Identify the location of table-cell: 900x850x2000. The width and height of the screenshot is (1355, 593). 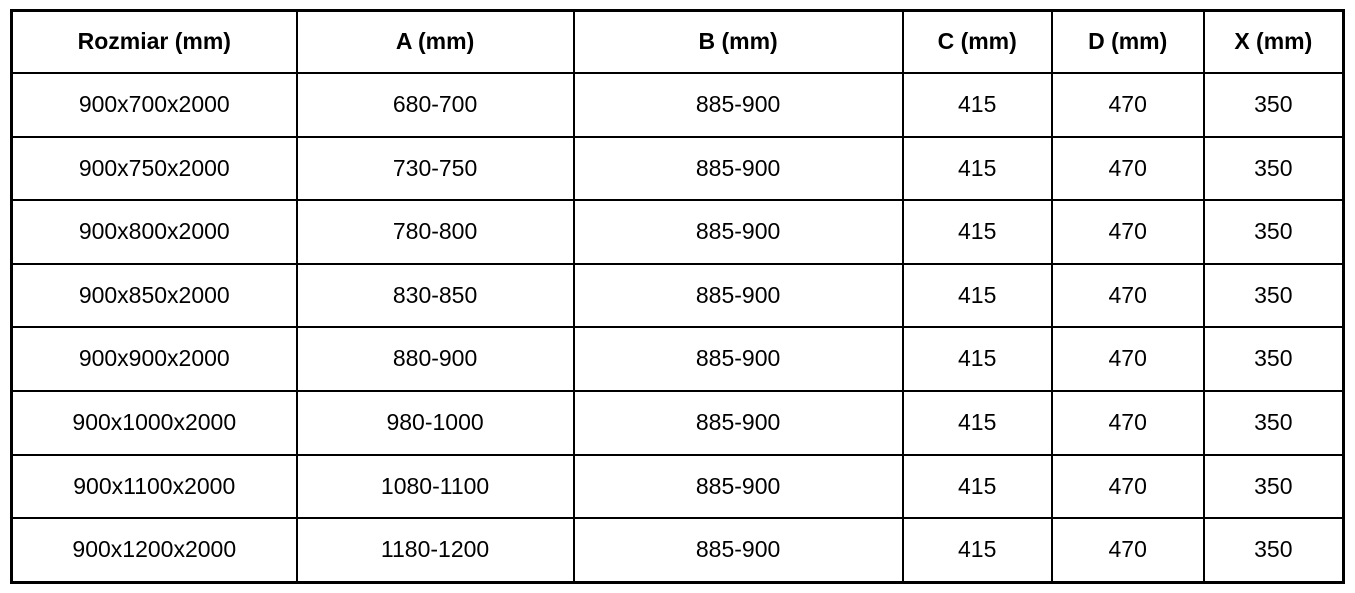
(154, 295).